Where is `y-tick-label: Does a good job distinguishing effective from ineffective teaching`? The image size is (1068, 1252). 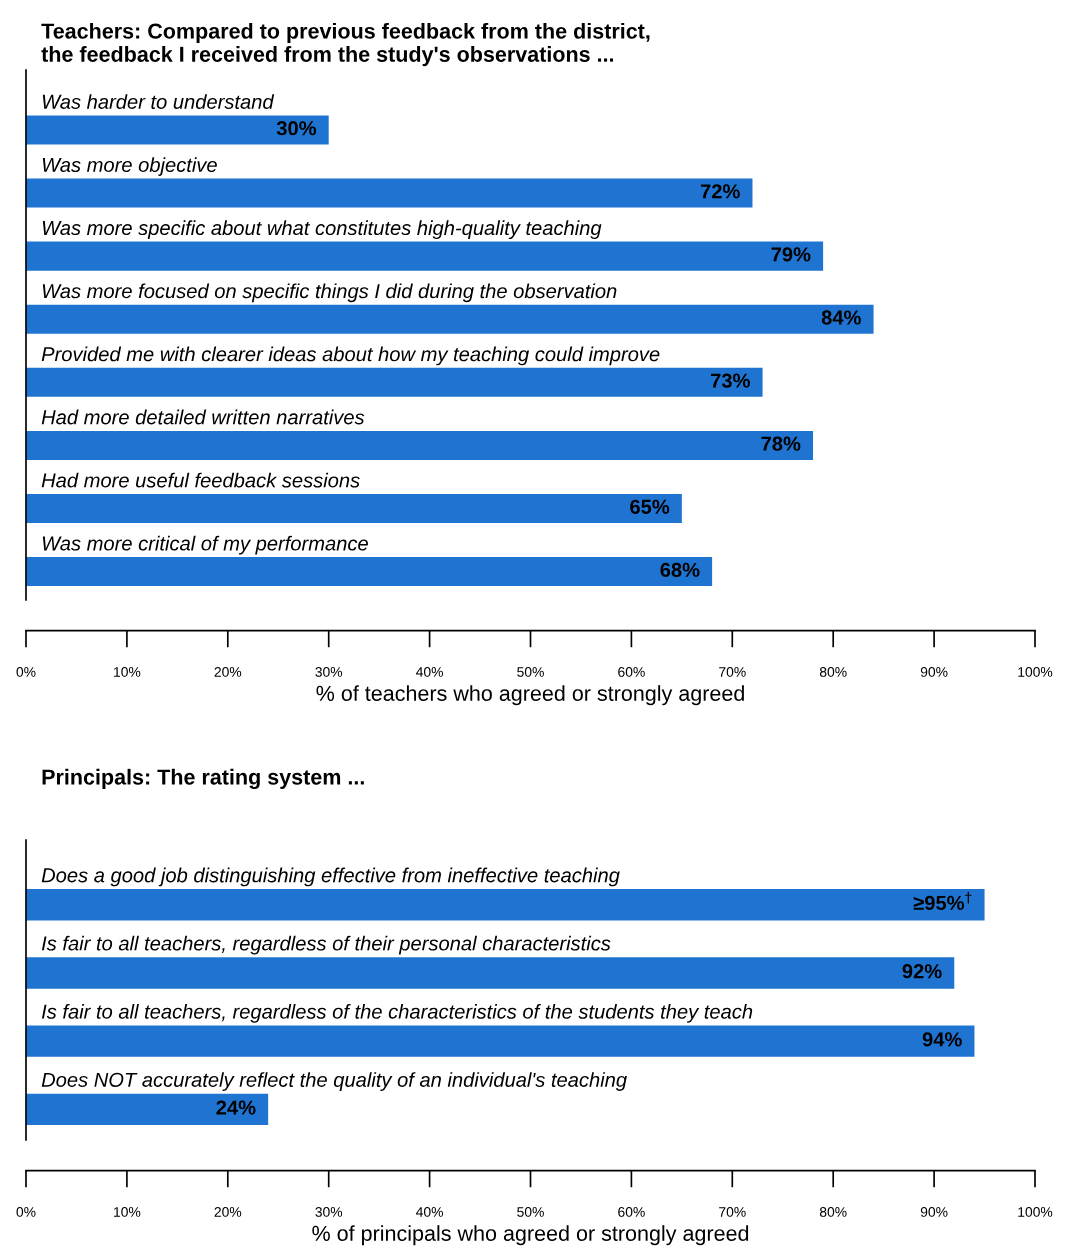 y-tick-label: Does a good job distinguishing effective from ineffective teaching is located at coordinates (330, 877).